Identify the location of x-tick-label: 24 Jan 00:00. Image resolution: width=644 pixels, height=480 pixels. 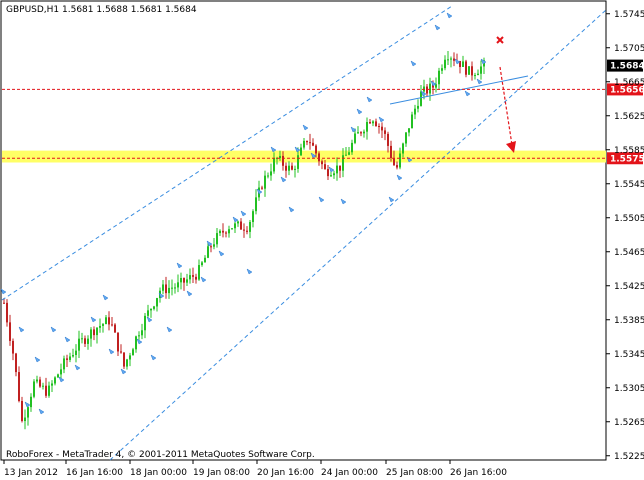
(349, 473).